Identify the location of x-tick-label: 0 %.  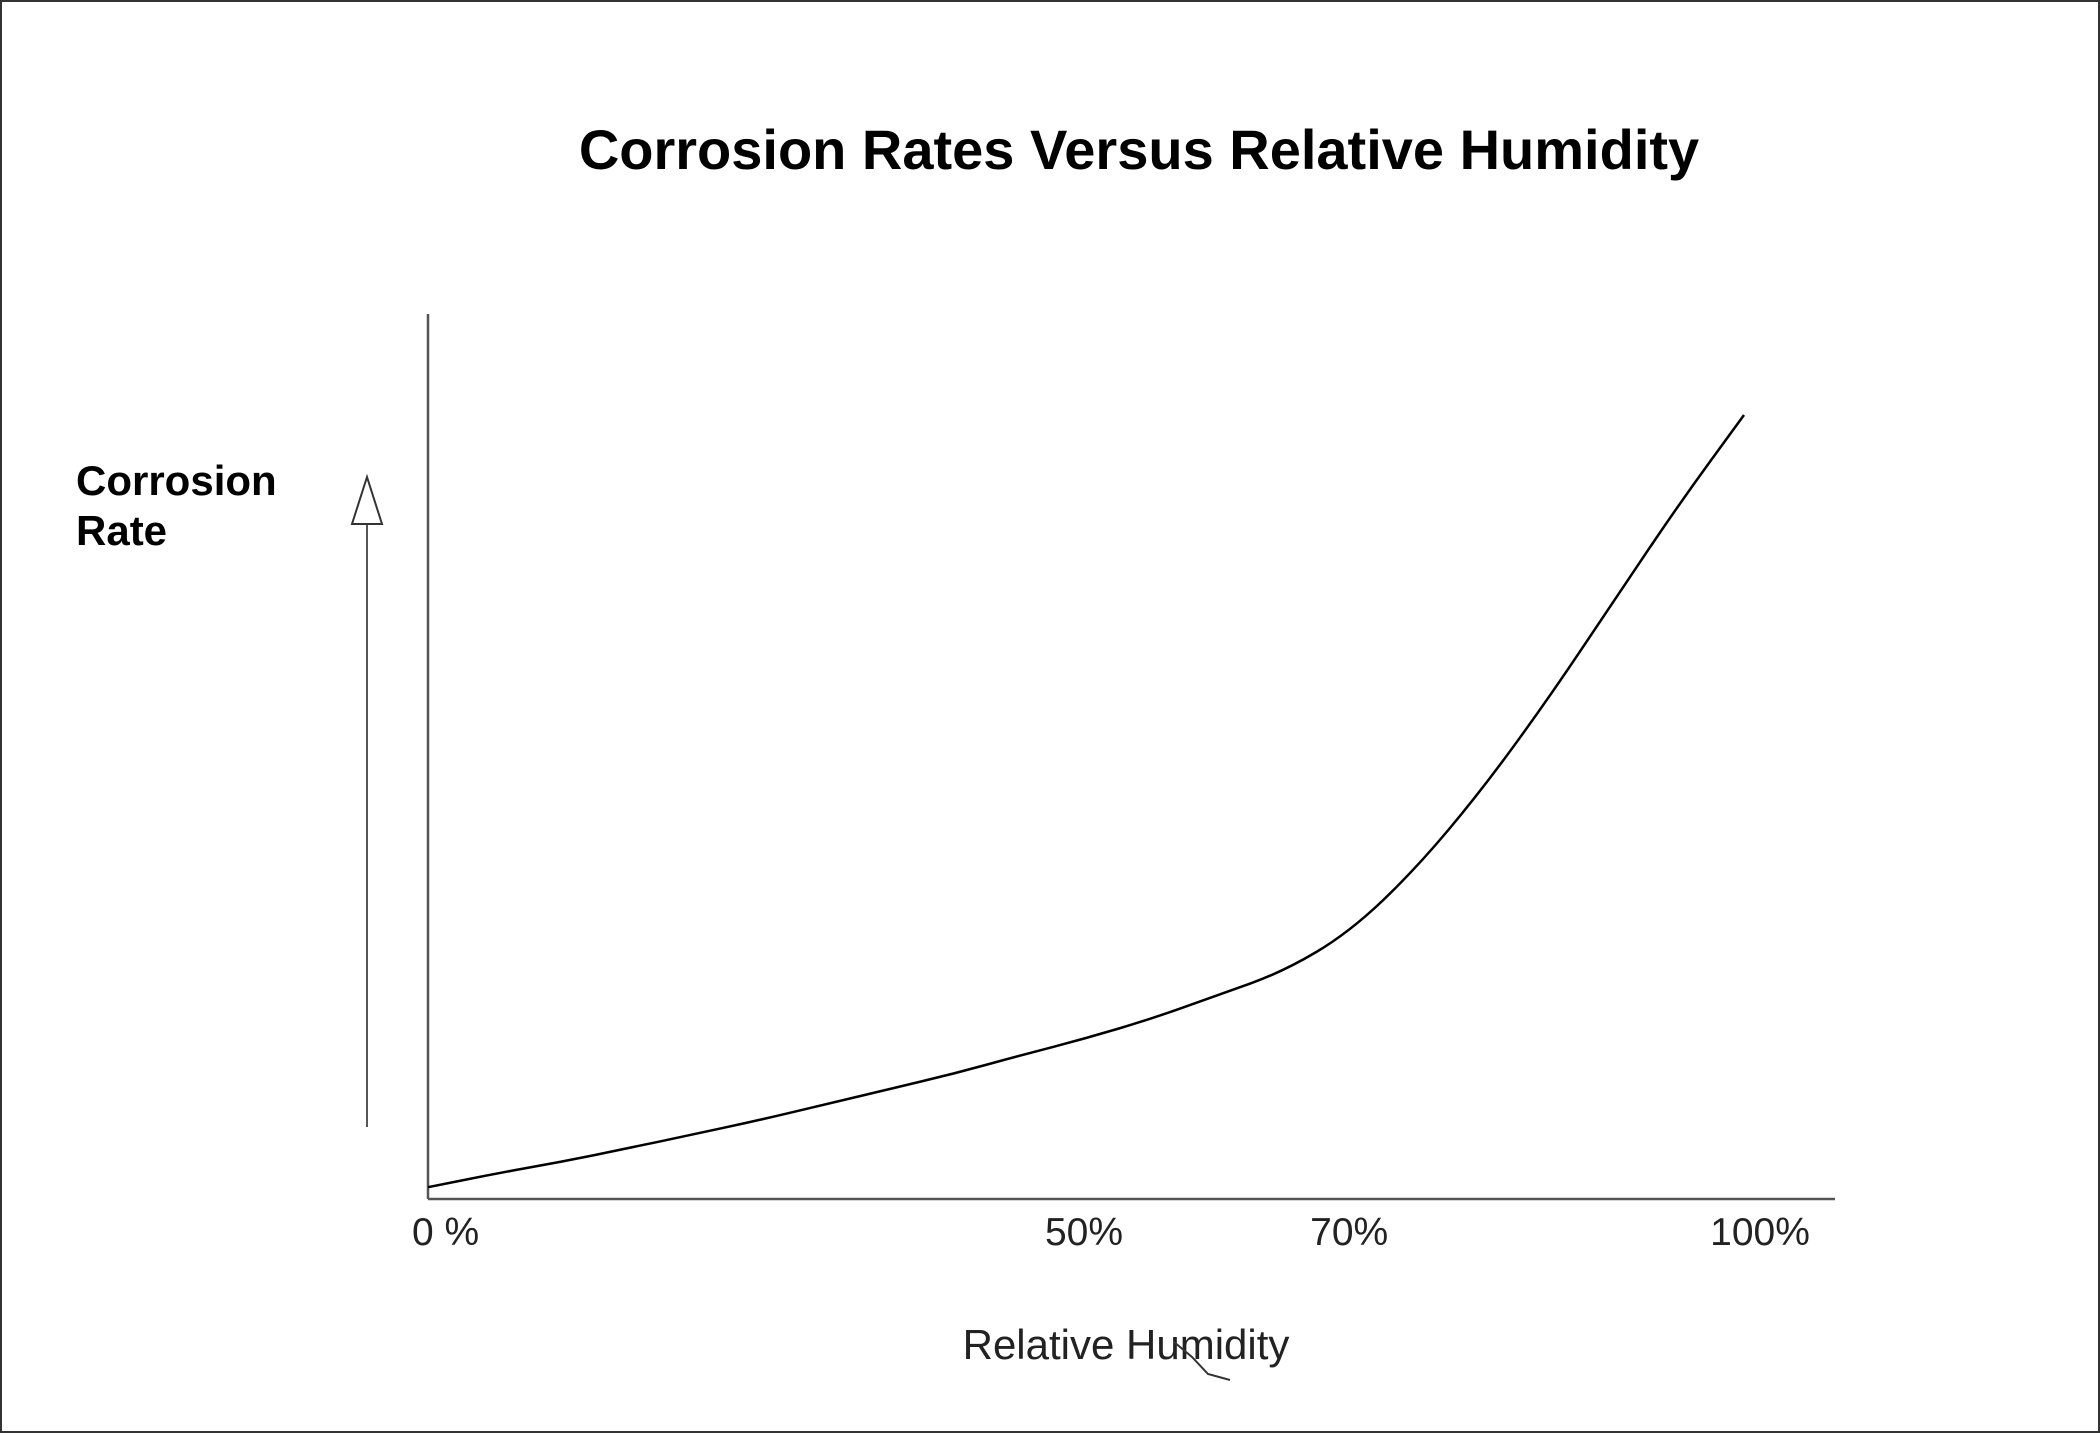
(445, 1232).